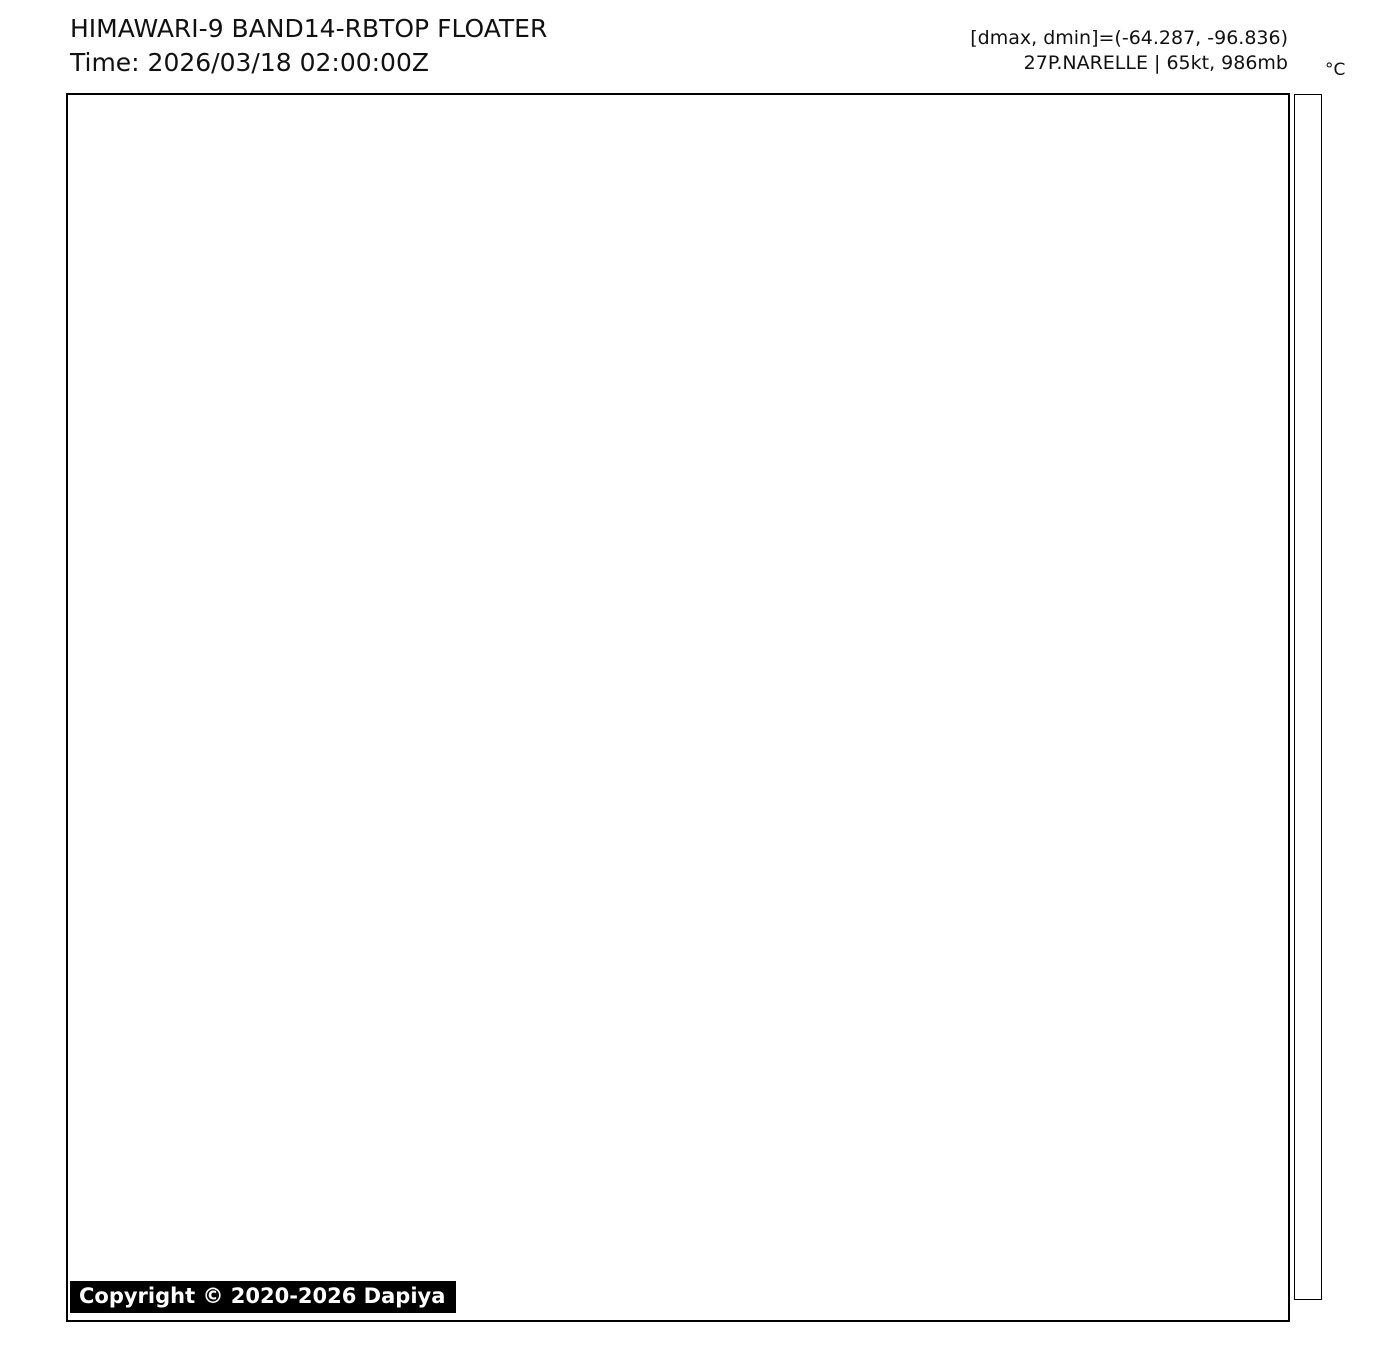 This screenshot has height=1359, width=1388. What do you see at coordinates (1129, 38) in the screenshot?
I see `range-info: [dmax, dmin]=(-64.287, -96.836)` at bounding box center [1129, 38].